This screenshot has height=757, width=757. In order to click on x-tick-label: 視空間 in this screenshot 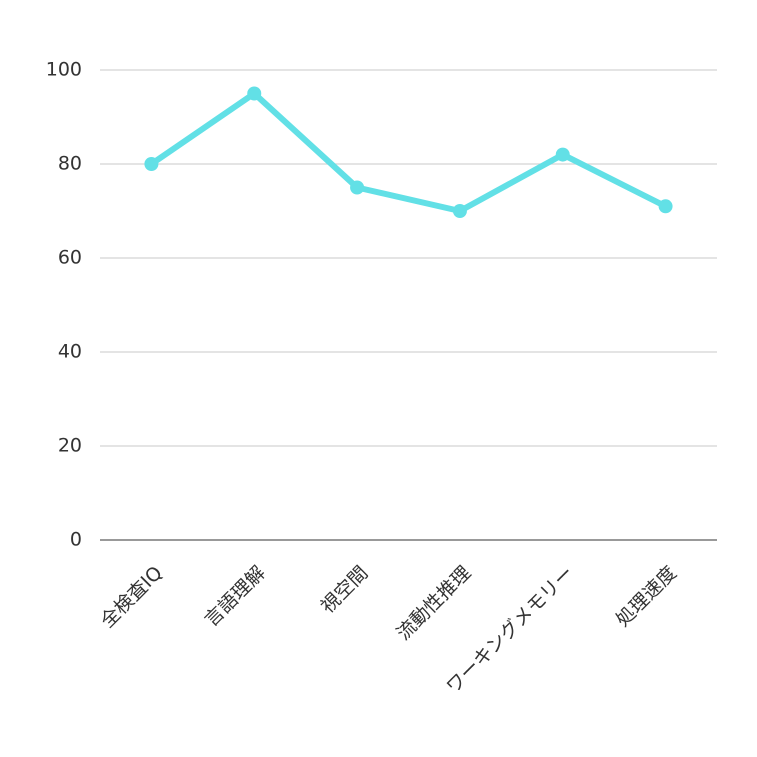, I will do `click(345, 590)`.